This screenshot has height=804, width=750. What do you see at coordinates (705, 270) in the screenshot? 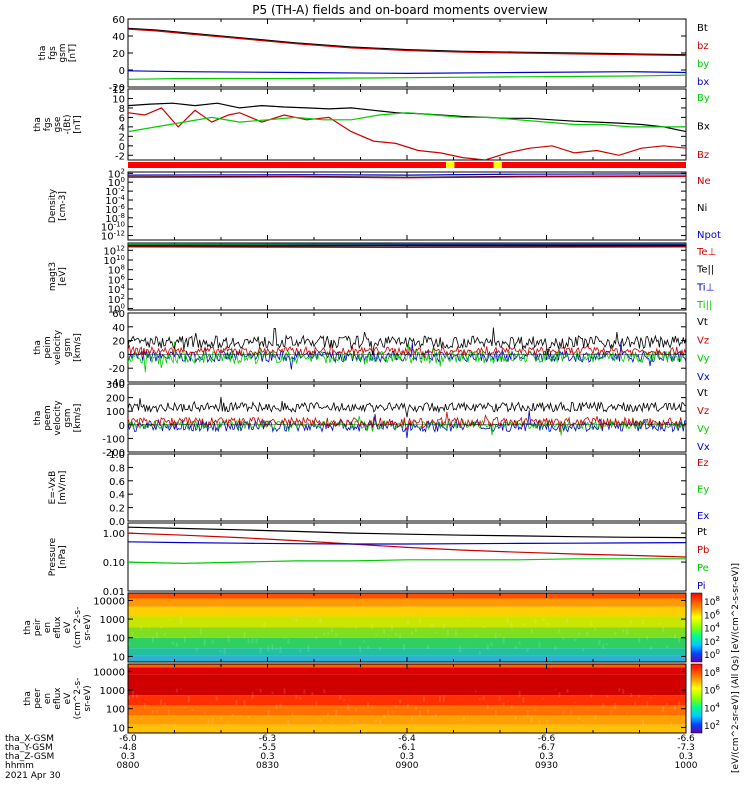
I see `p4-legend-Te||: Te||` at bounding box center [705, 270].